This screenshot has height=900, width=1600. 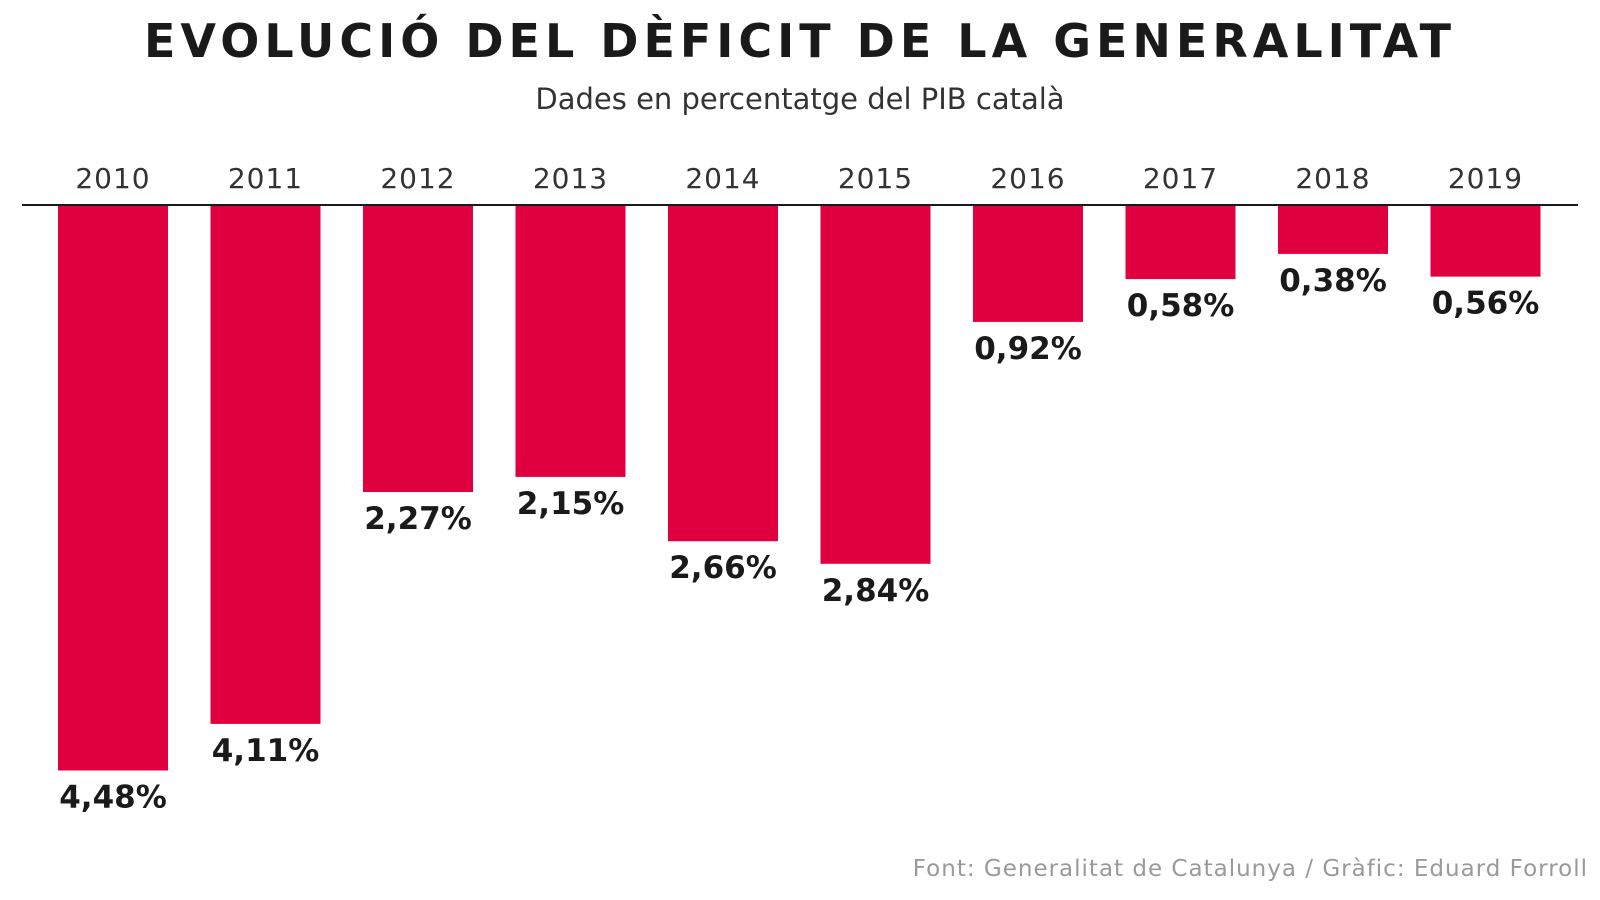 What do you see at coordinates (1027, 178) in the screenshot?
I see `tick-label-2016: 2016` at bounding box center [1027, 178].